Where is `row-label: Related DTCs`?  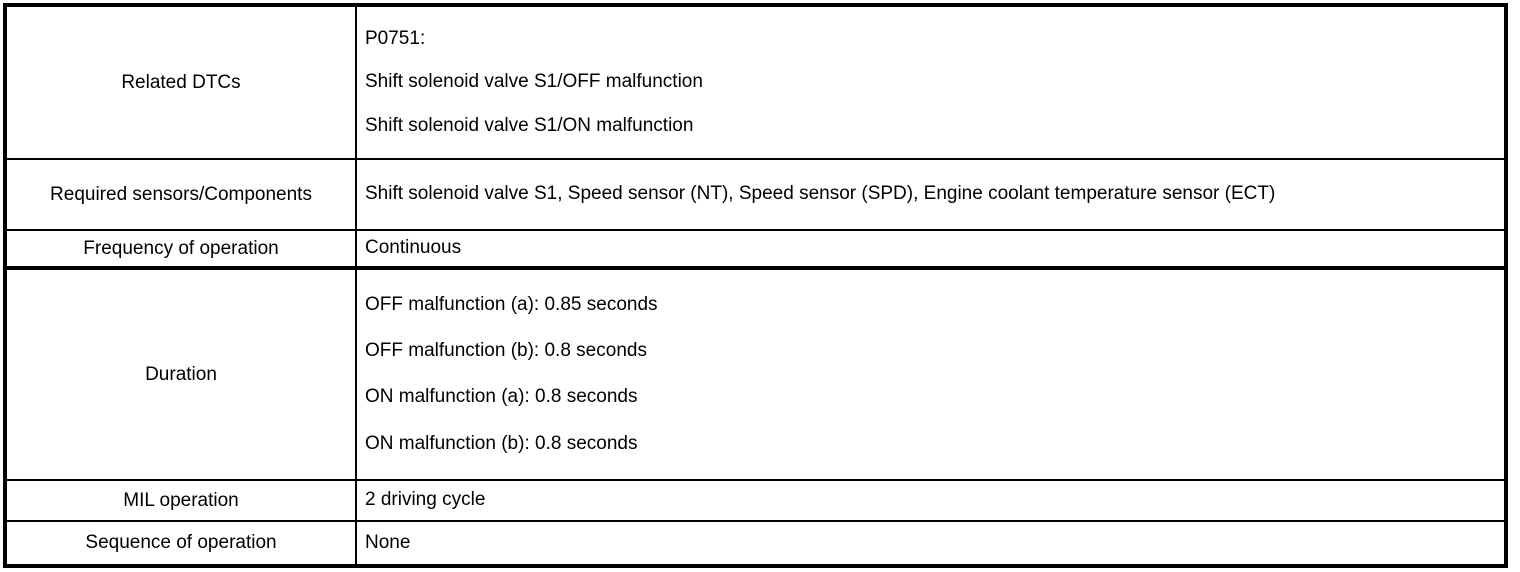
row-label: Related DTCs is located at coordinates (182, 82).